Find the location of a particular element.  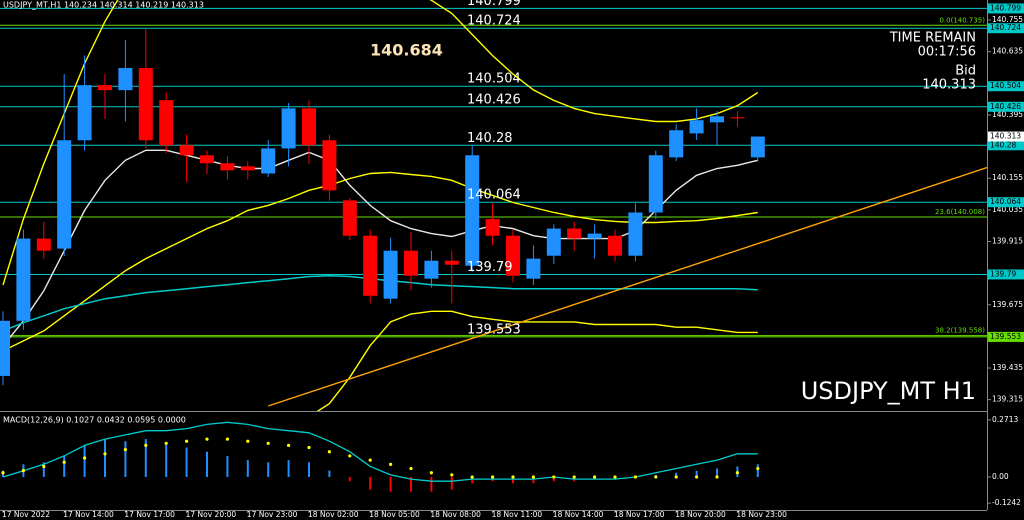

x-tick-label: 18 Nov 11:00 is located at coordinates (517, 514).